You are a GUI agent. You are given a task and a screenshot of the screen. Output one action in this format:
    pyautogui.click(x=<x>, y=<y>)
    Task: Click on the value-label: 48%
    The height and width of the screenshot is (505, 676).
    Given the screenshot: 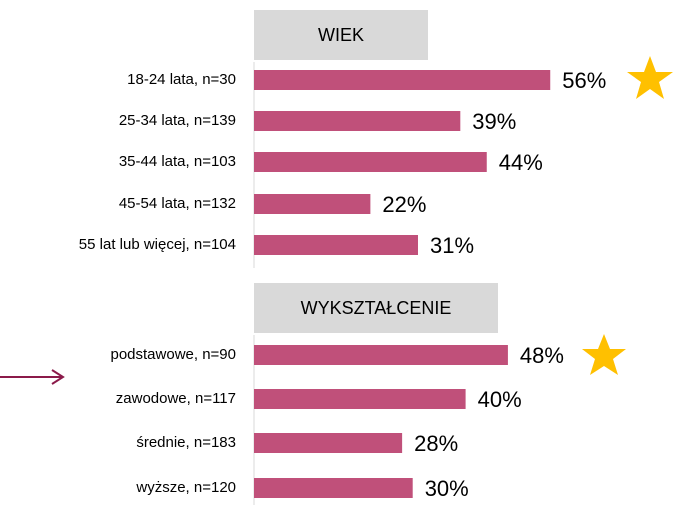 What is the action you would take?
    pyautogui.click(x=542, y=355)
    